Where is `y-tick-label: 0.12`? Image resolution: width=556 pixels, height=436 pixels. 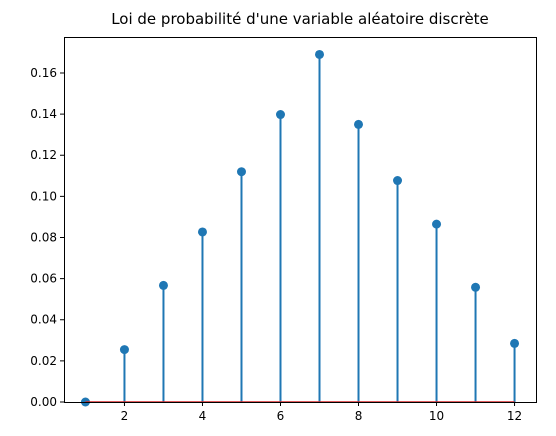 y-tick-label: 0.12 is located at coordinates (43, 155).